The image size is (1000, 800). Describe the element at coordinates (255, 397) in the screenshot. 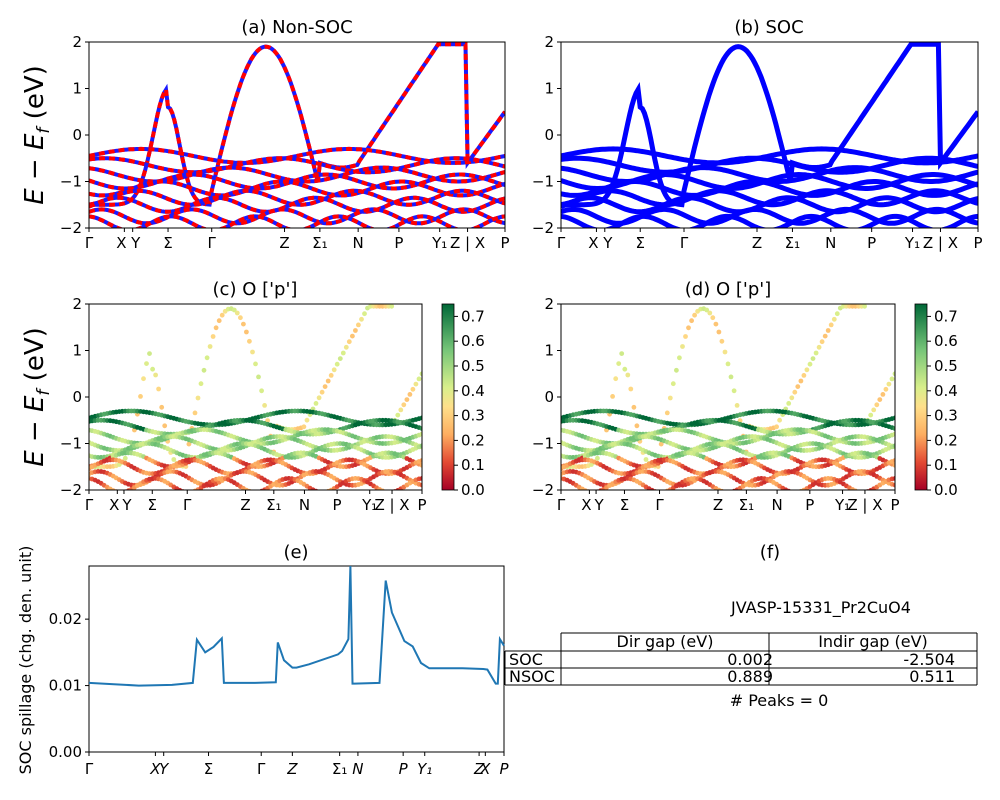

I see `panel-c-scatter` at that location.